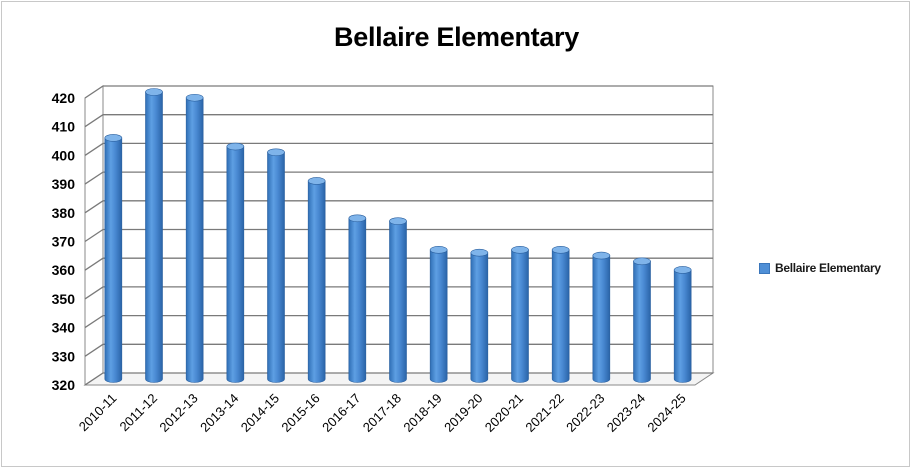 This screenshot has height=470, width=913. What do you see at coordinates (463, 413) in the screenshot?
I see `x-tick-label: 2019-20` at bounding box center [463, 413].